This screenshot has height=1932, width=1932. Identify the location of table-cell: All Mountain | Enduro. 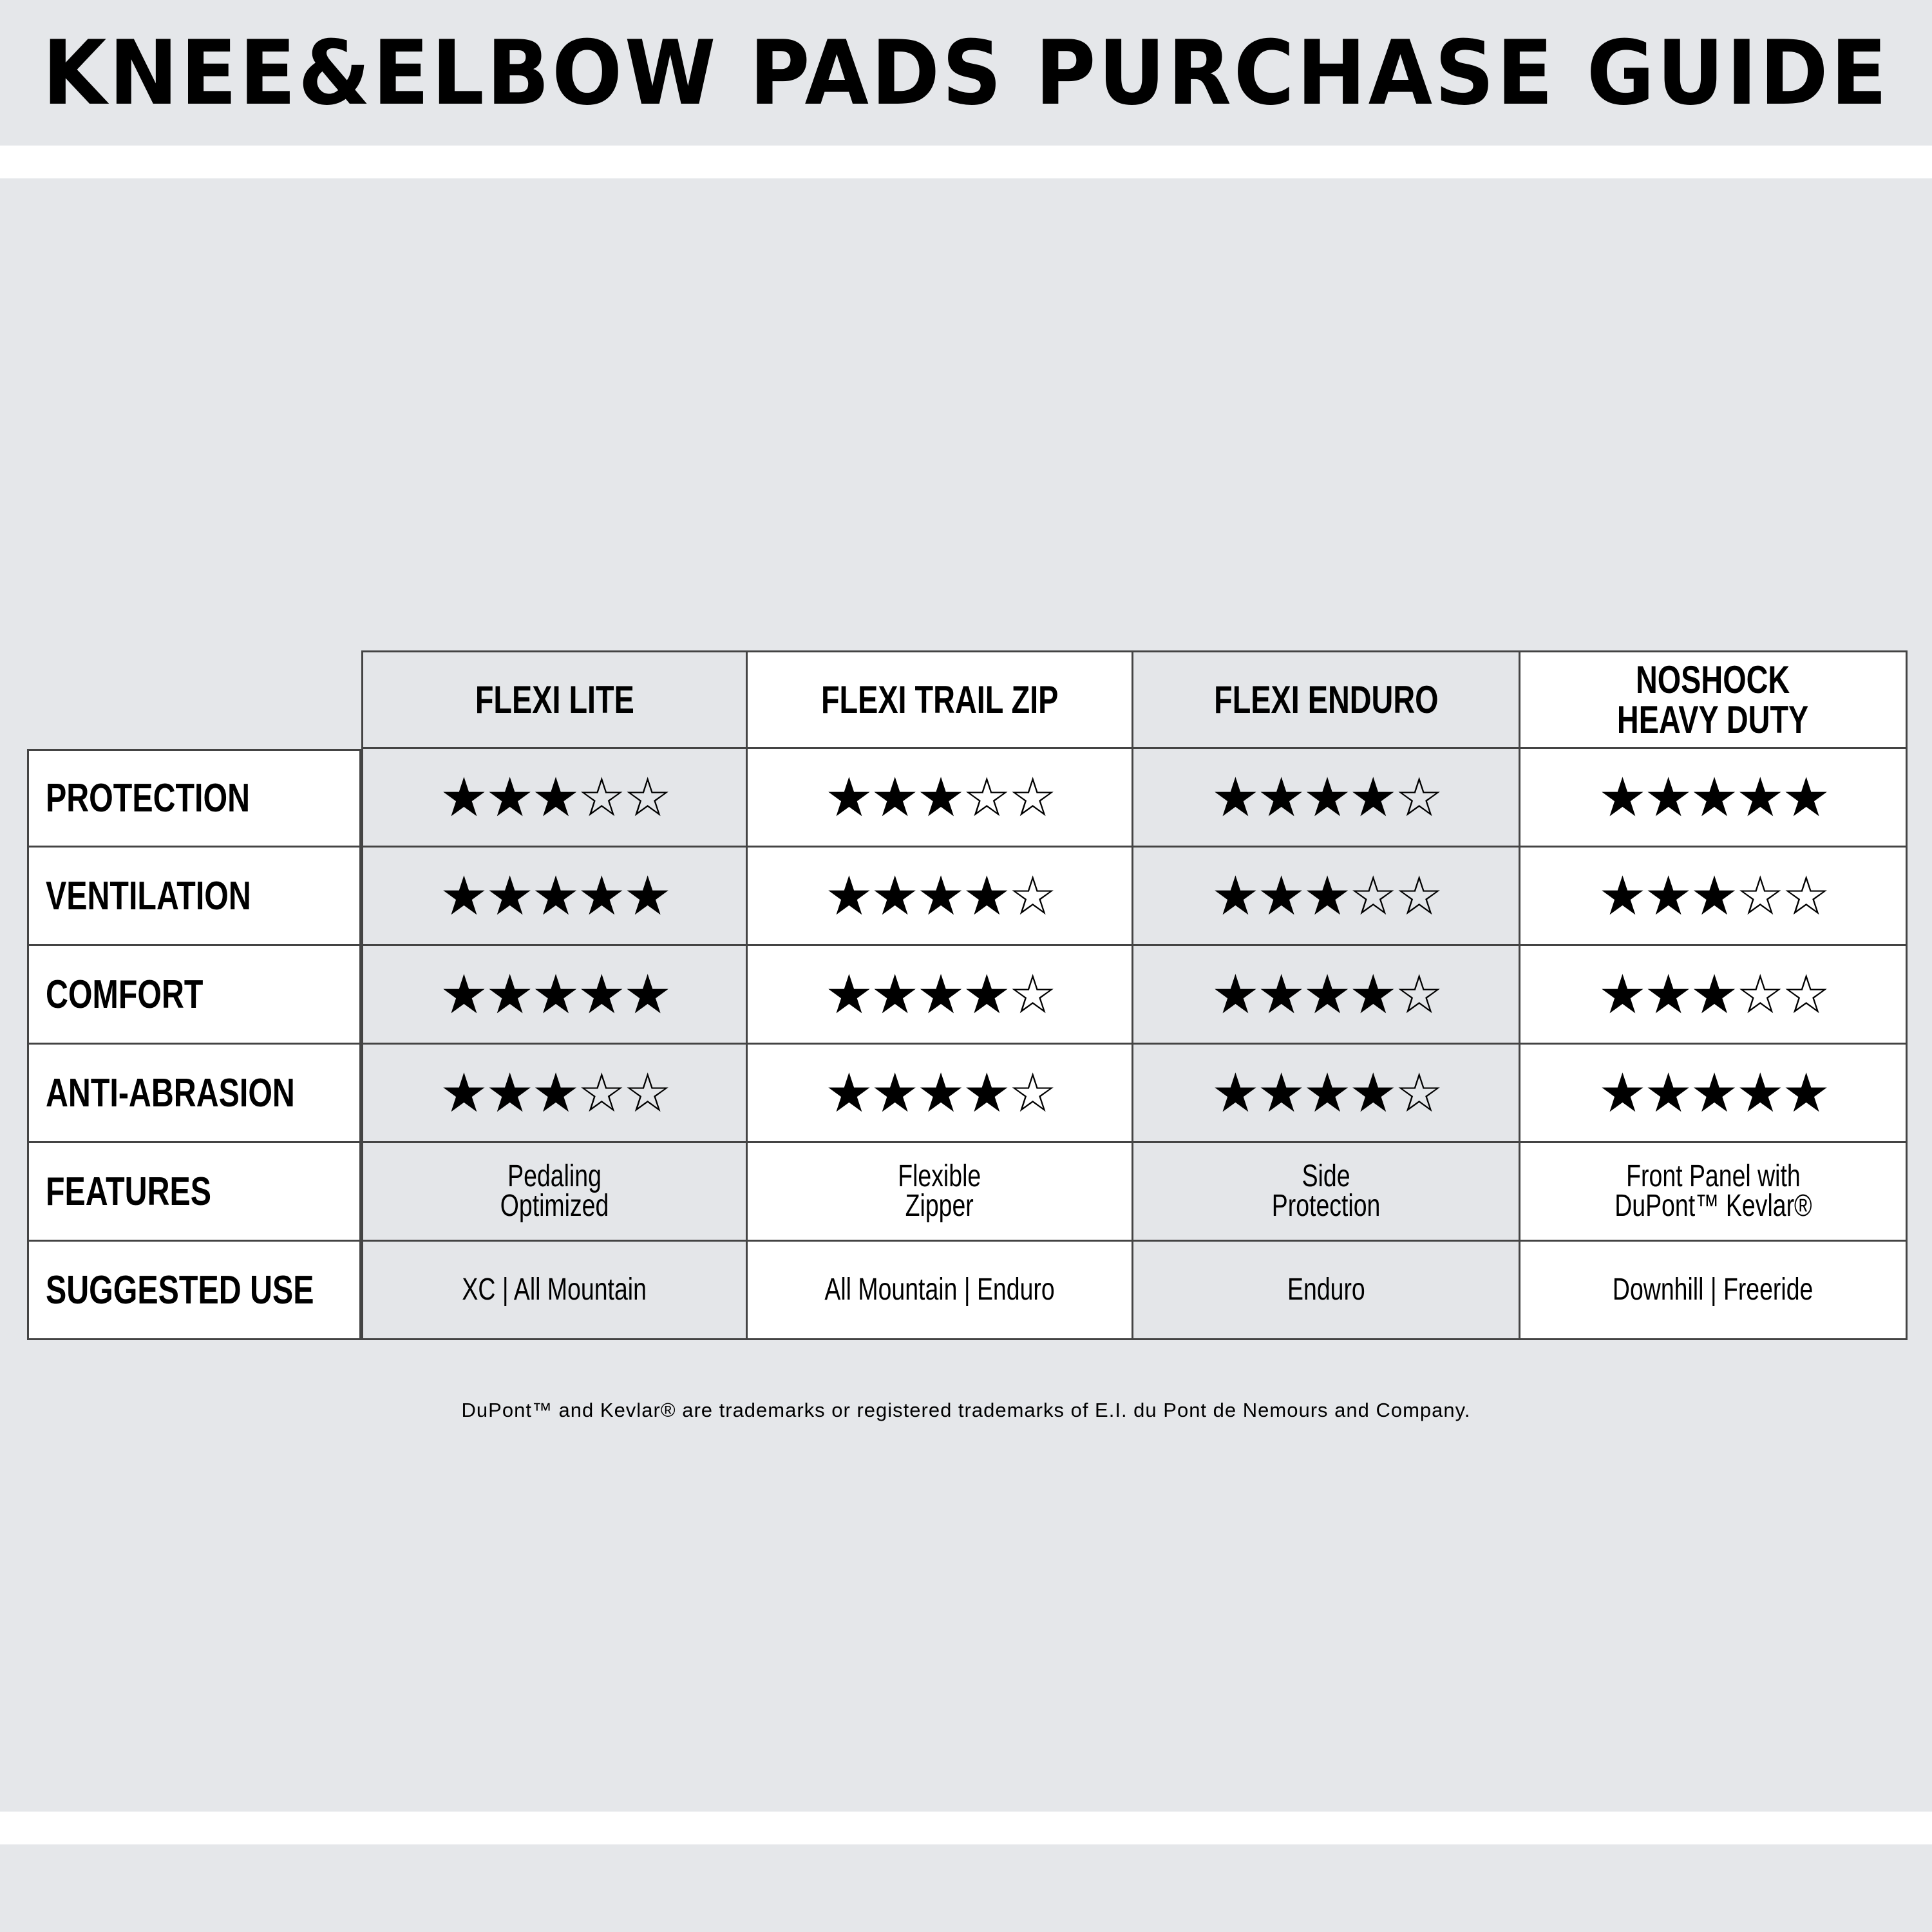
(941, 1291).